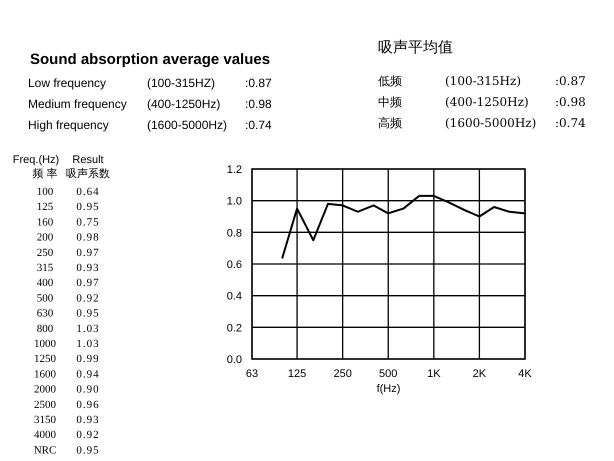 The image size is (614, 461). What do you see at coordinates (45, 374) in the screenshot?
I see `text: 1600` at bounding box center [45, 374].